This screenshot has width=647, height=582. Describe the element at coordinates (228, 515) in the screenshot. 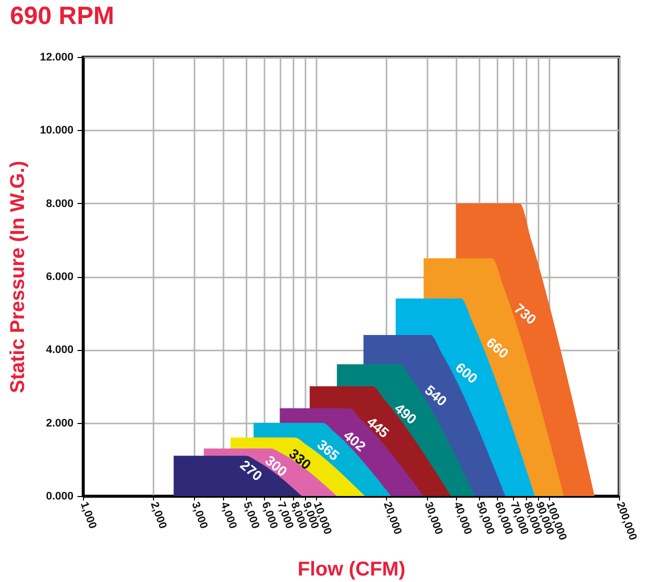

I see `x-tick-label: 4,000` at that location.